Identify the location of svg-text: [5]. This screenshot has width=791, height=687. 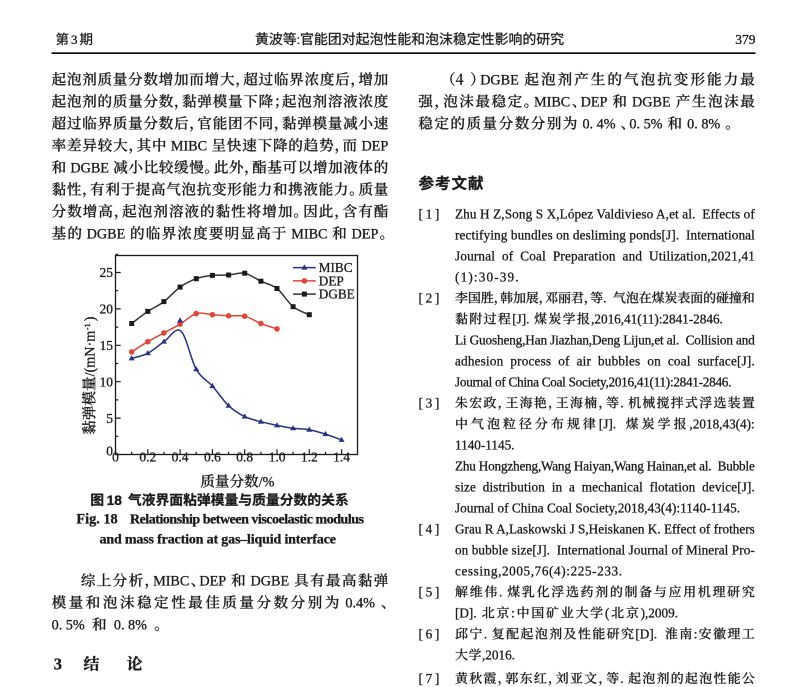
(429, 591).